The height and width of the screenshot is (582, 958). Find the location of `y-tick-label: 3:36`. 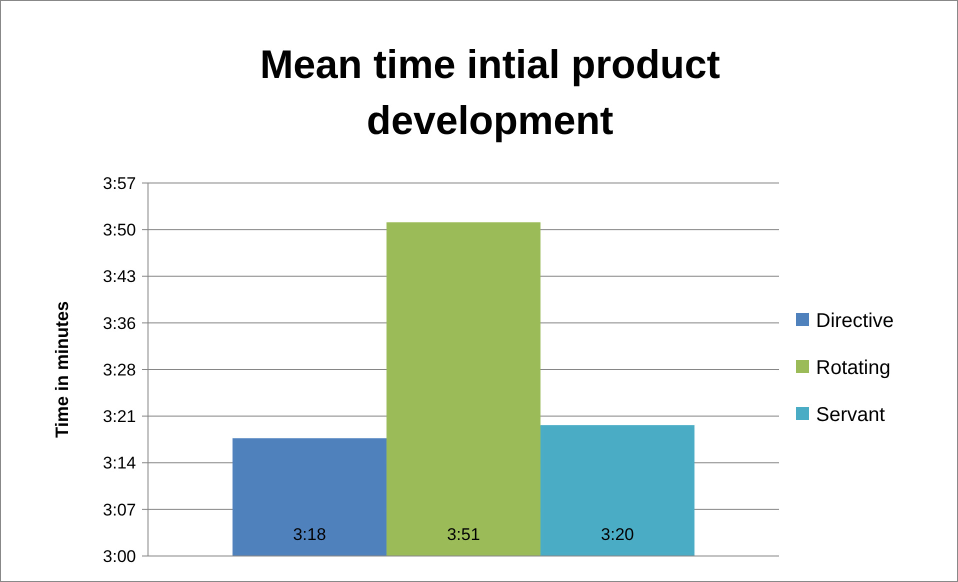

y-tick-label: 3:36 is located at coordinates (119, 323).